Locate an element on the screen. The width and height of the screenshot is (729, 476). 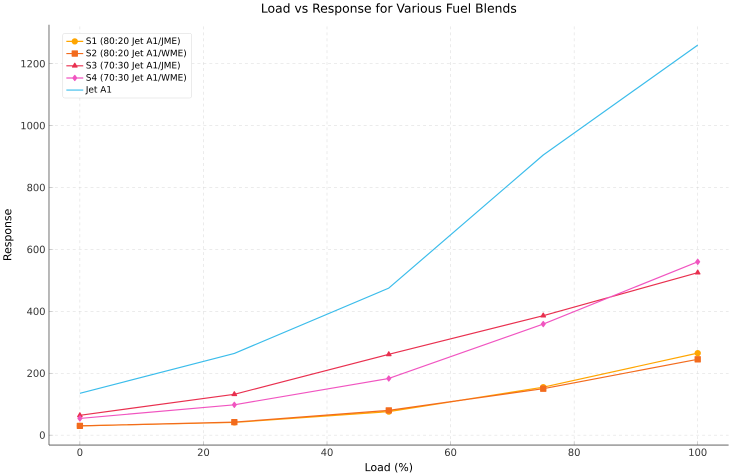
legend-label: S1 (80:20 Jet A1/JME) is located at coordinates (133, 41).